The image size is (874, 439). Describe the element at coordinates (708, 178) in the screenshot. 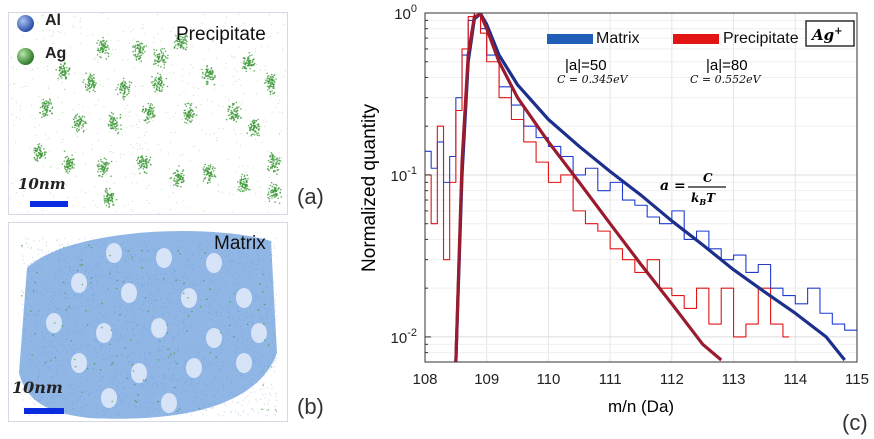

I see `formula-numerator: C` at that location.